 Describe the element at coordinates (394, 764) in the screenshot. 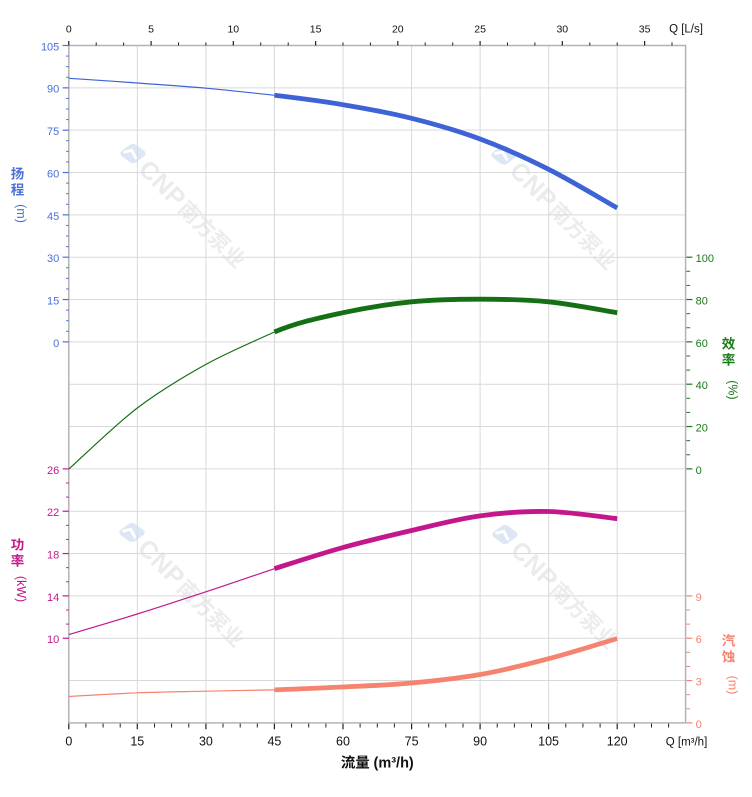

I see `svg-text: (m³/h)` at that location.